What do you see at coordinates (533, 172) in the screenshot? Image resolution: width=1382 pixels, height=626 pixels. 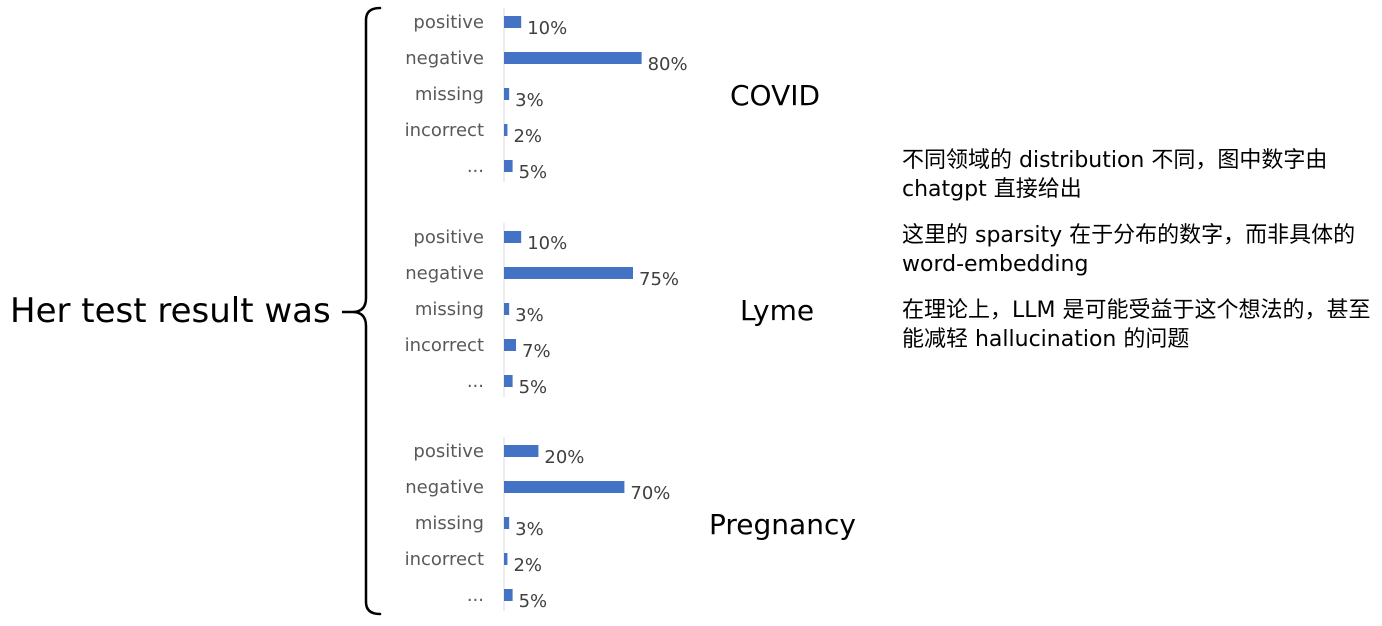 I see `value-label-covid: 5%` at bounding box center [533, 172].